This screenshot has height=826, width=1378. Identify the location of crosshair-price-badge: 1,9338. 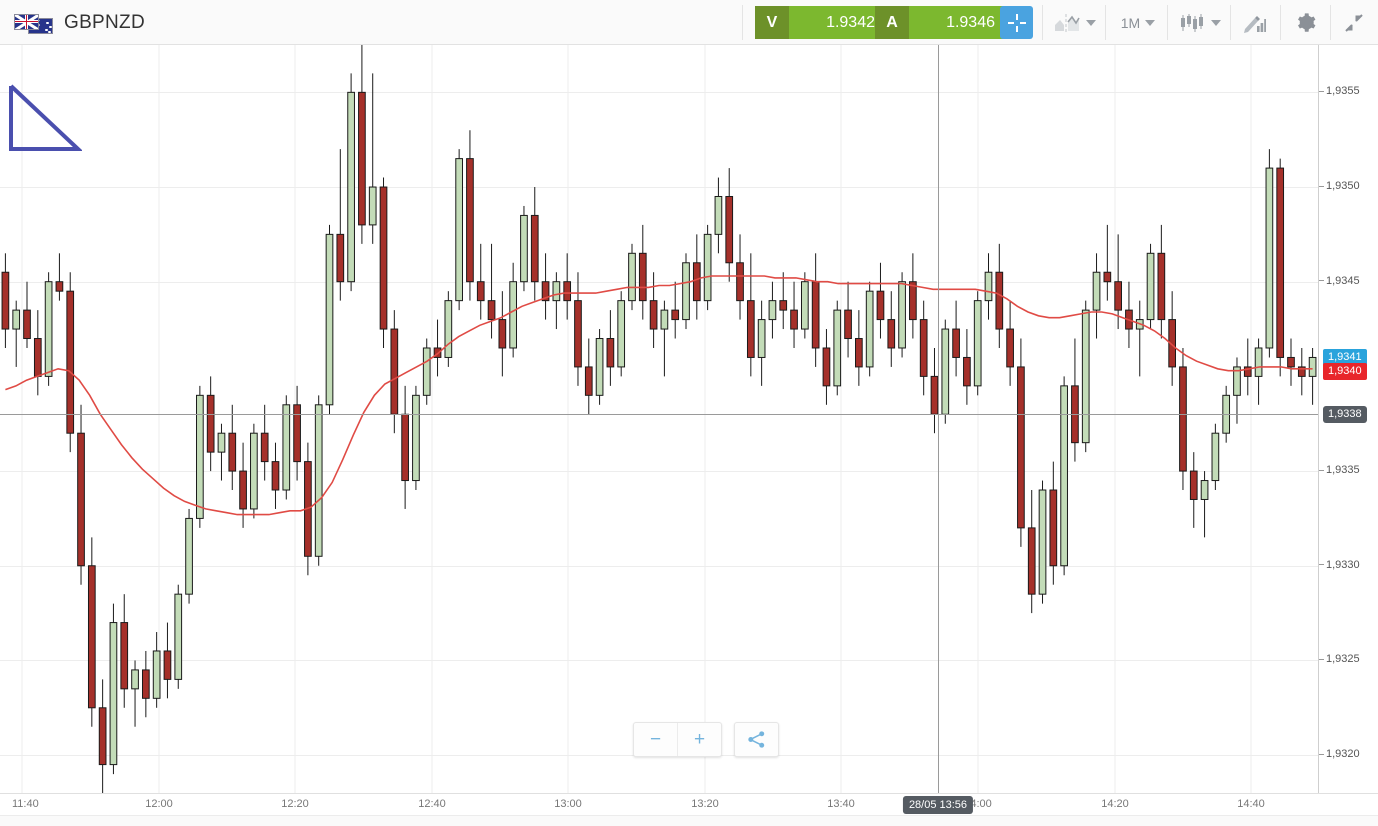
(1345, 415).